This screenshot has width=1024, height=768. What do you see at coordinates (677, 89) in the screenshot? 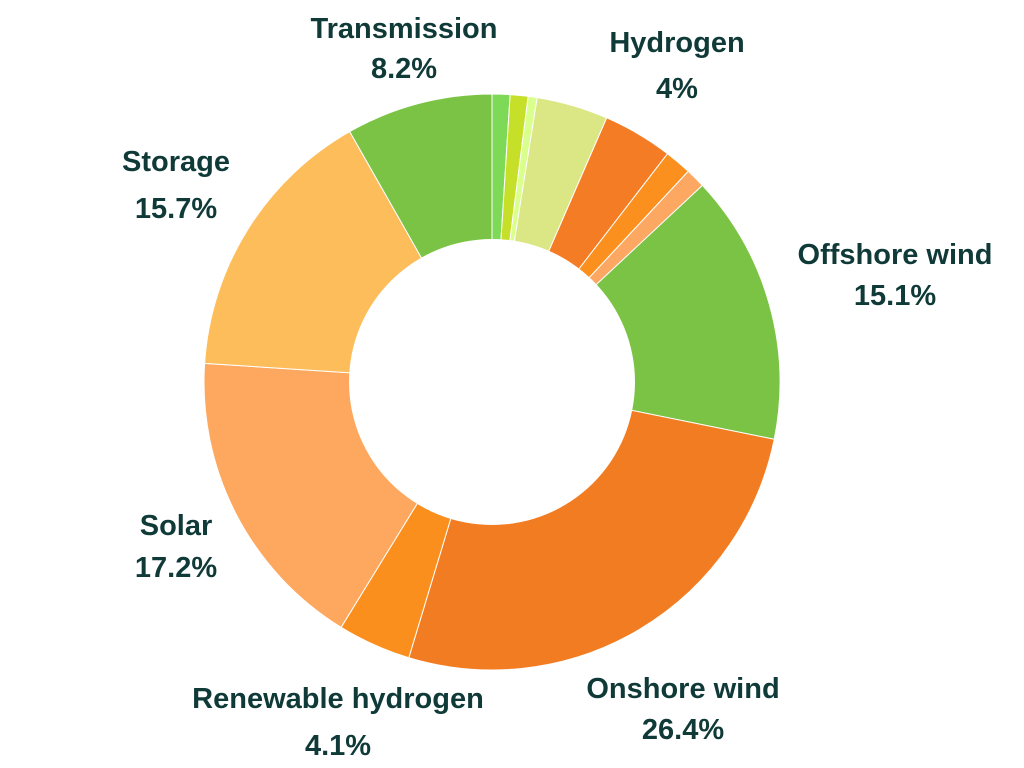
I see `label-hydrogen-value: 4%` at bounding box center [677, 89].